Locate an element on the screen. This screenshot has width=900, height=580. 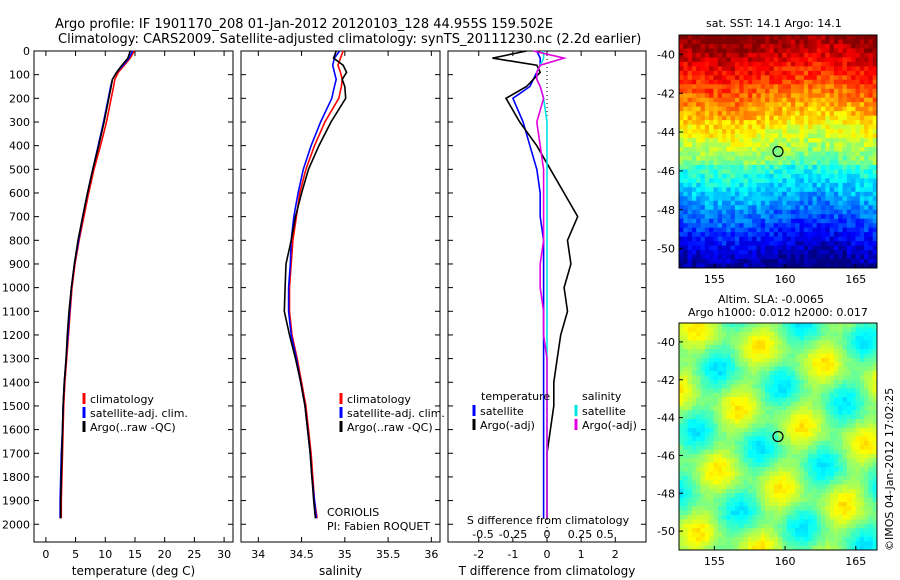
y-tick-label: 600 is located at coordinates (19, 193).